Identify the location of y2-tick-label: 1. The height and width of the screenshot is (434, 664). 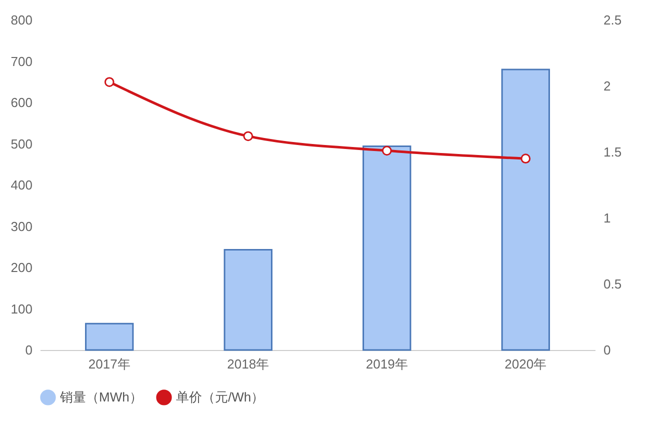
(607, 218).